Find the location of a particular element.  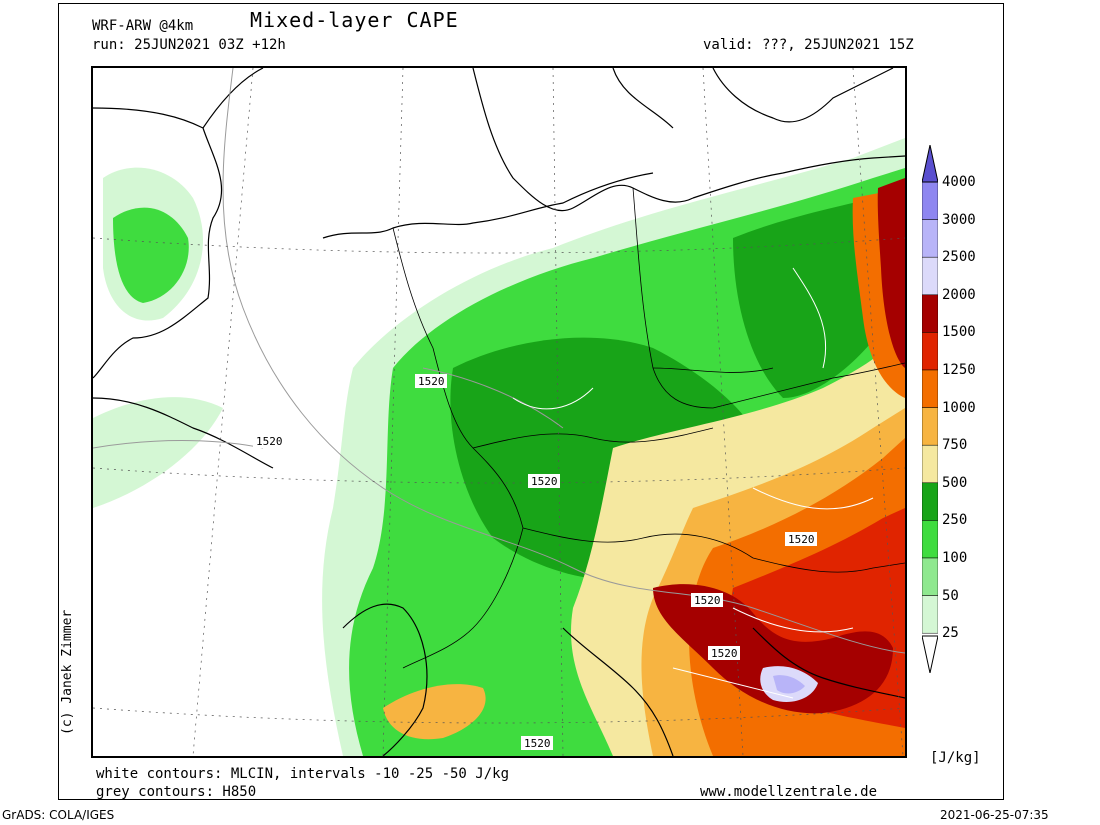

cape-area-250-east is located at coordinates (808, 298).